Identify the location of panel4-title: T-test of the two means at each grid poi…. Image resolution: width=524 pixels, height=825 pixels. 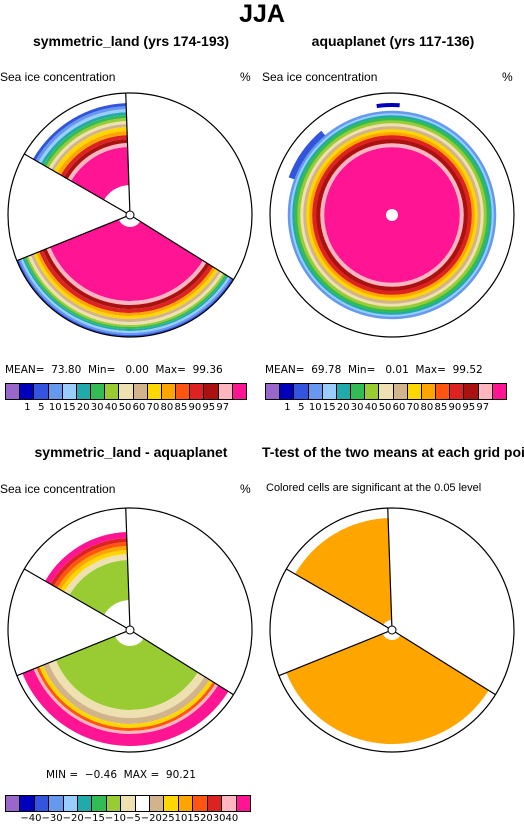
(393, 452).